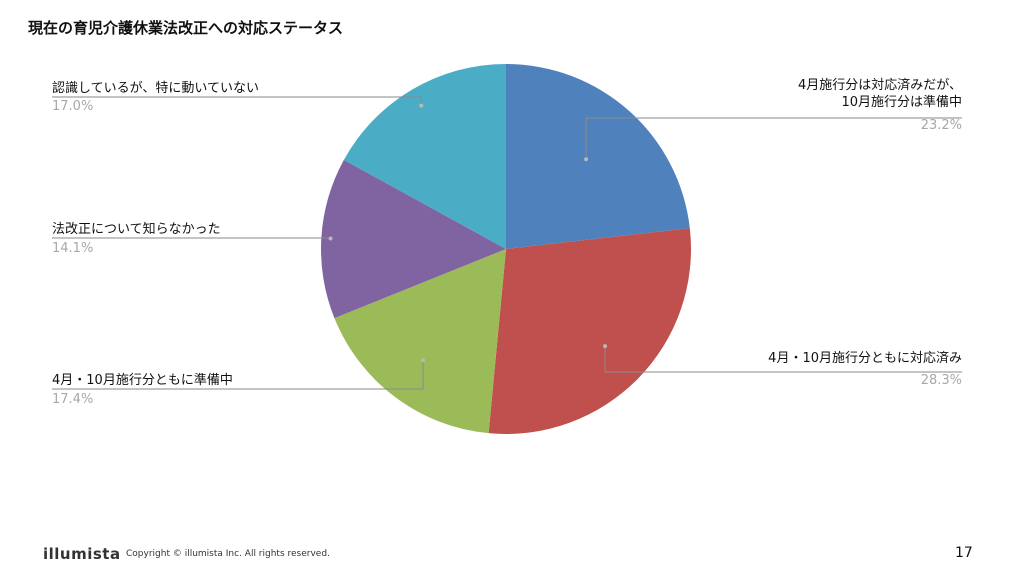 The width and height of the screenshot is (1021, 571). Describe the element at coordinates (941, 380) in the screenshot. I see `slice-value-1: 28.3%` at that location.